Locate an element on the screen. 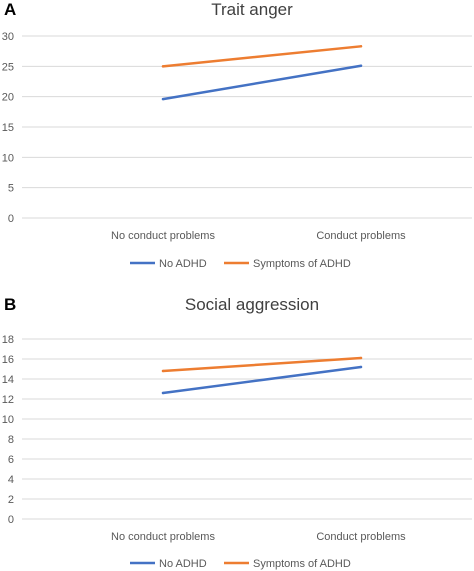  chart-title: Trait anger is located at coordinates (252, 9).